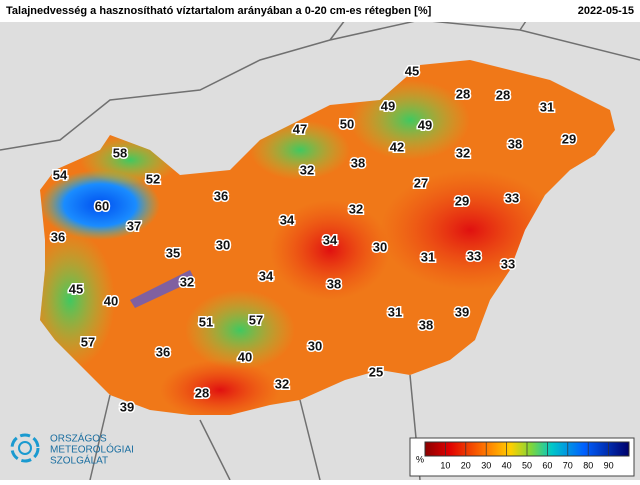 Image resolution: width=640 pixels, height=485 pixels. What do you see at coordinates (568, 465) in the screenshot?
I see `legend-tick-label: 70` at bounding box center [568, 465].